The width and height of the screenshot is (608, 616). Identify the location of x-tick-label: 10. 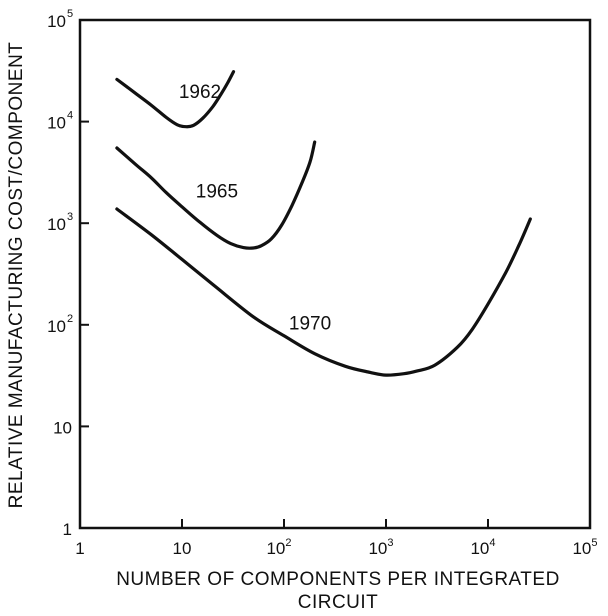
(182, 548).